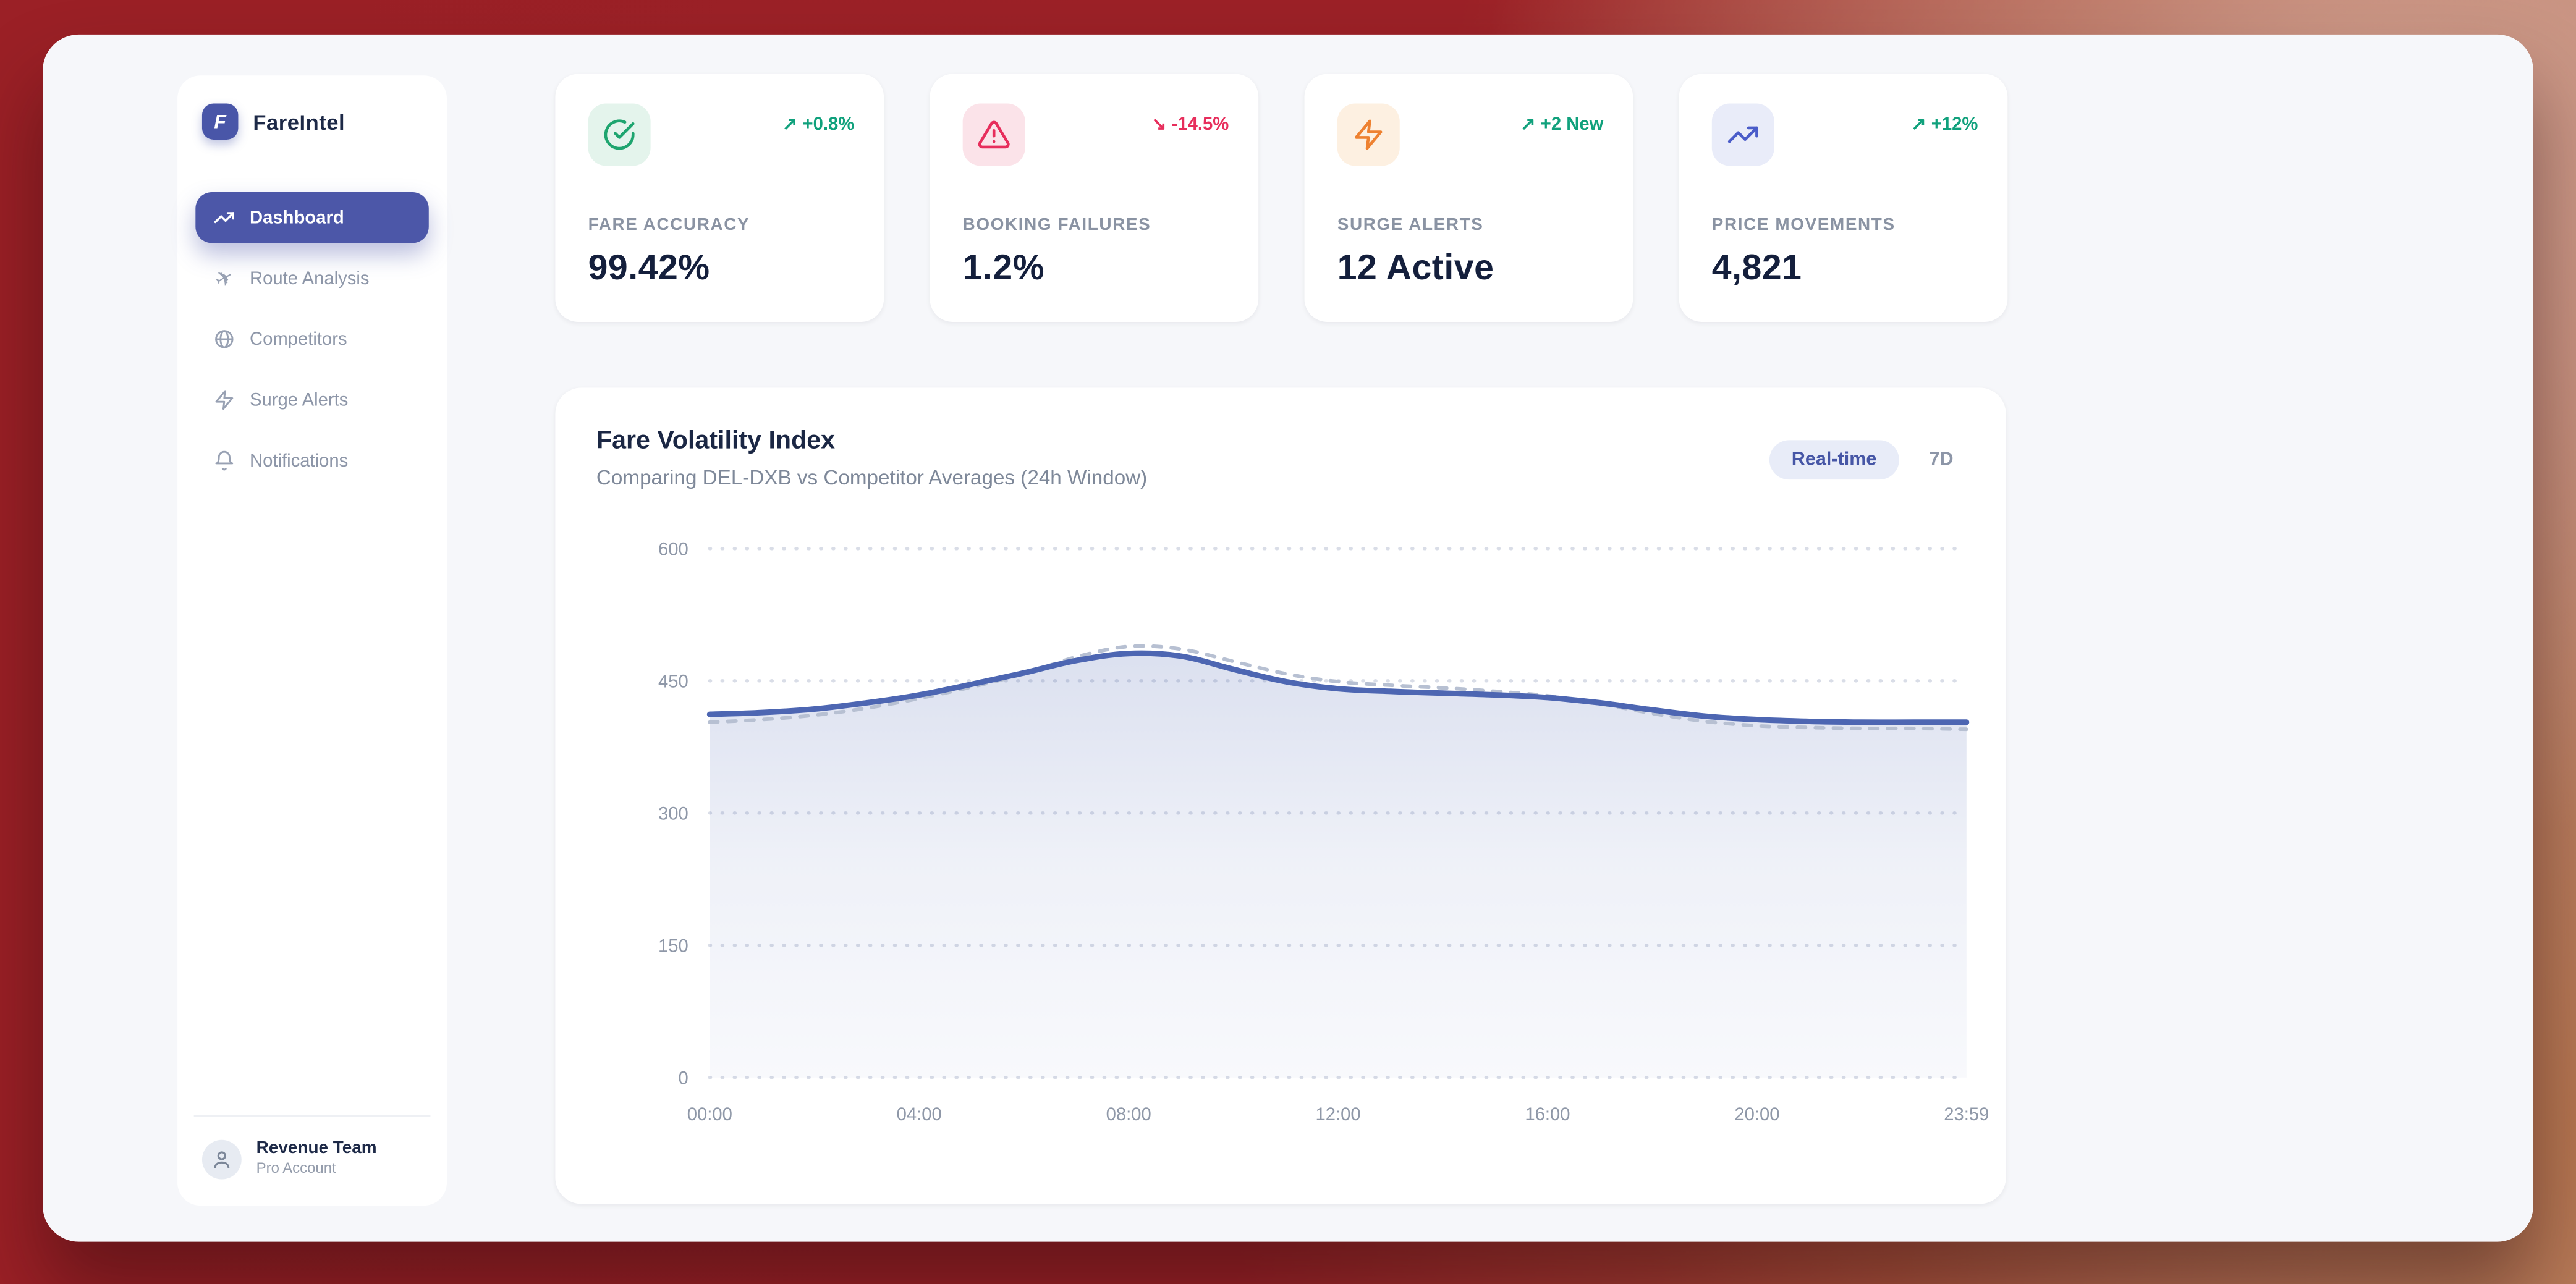  Describe the element at coordinates (298, 339) in the screenshot. I see `sidebar-item-label: Competitors` at that location.